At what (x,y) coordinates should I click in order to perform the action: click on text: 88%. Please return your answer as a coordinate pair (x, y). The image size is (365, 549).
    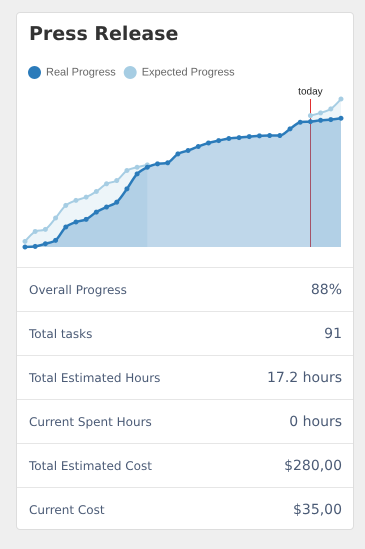
    Looking at the image, I should click on (326, 290).